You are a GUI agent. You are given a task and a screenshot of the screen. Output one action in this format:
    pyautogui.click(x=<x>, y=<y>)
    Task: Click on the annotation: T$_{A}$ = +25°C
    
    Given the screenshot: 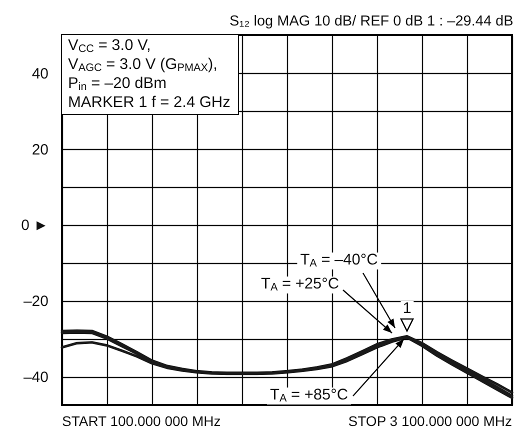 What is the action you would take?
    pyautogui.click(x=300, y=285)
    